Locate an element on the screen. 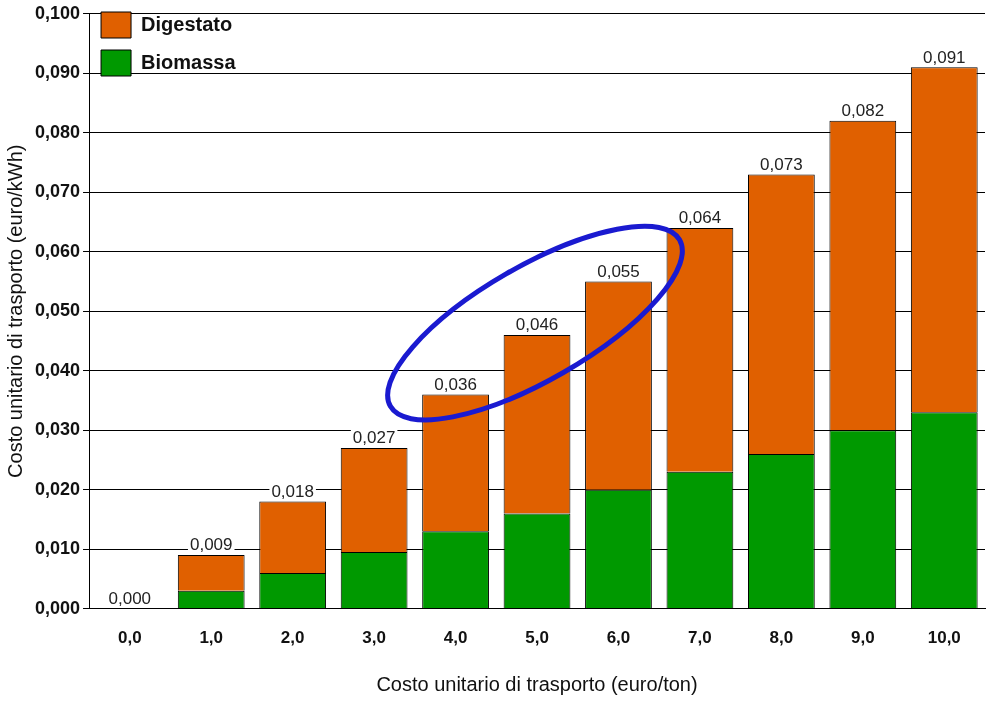 The height and width of the screenshot is (701, 1005). y-tick-label: 0,030 is located at coordinates (58, 429).